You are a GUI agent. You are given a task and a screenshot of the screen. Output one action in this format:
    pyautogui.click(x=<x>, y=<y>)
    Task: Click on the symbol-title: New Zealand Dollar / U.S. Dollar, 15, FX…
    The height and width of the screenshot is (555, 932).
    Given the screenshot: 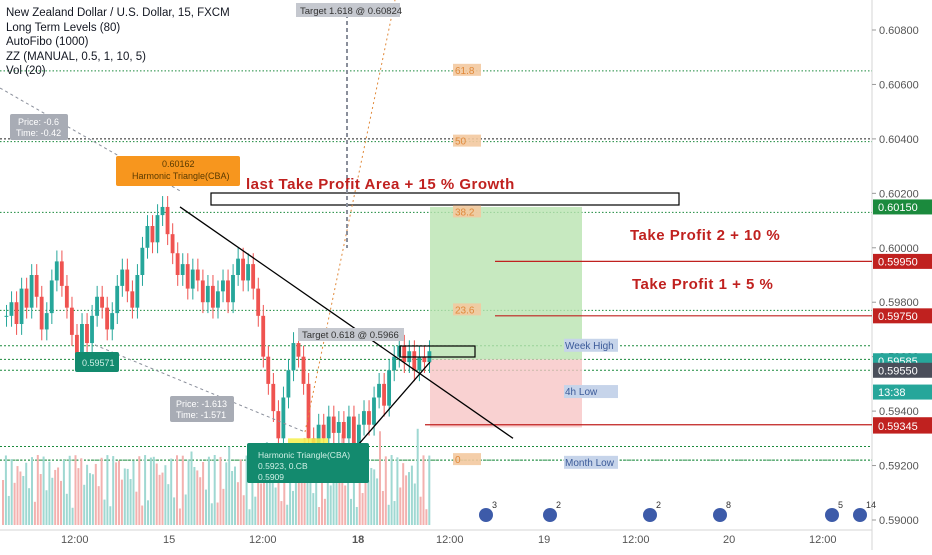 What is the action you would take?
    pyautogui.click(x=118, y=13)
    